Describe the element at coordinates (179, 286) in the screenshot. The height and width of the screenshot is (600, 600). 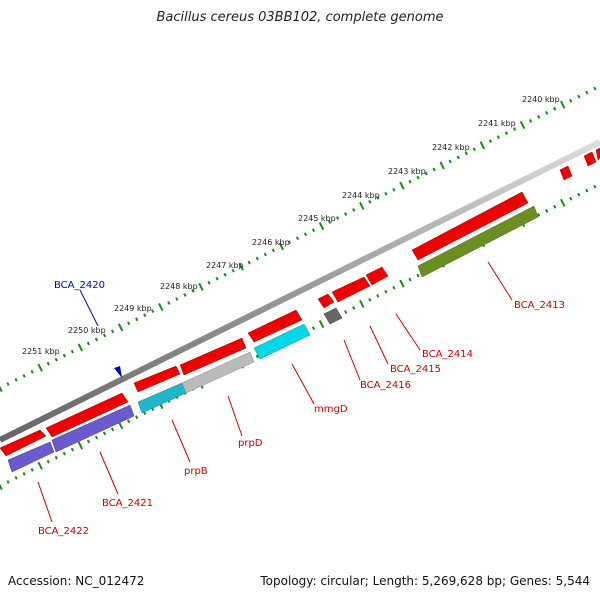
I see `tick-label: 2248 kbp` at that location.